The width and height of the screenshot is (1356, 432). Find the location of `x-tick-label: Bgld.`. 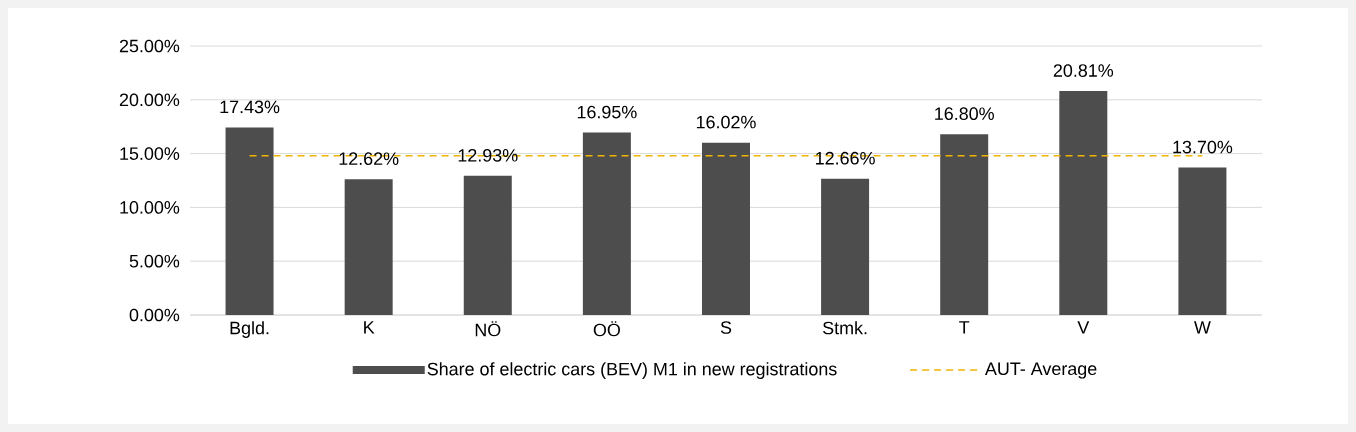

x-tick-label: Bgld. is located at coordinates (249, 329).